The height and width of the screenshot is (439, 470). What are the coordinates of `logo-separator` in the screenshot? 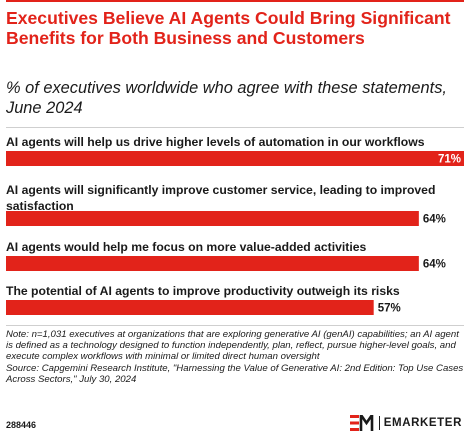 It's located at (379, 423).